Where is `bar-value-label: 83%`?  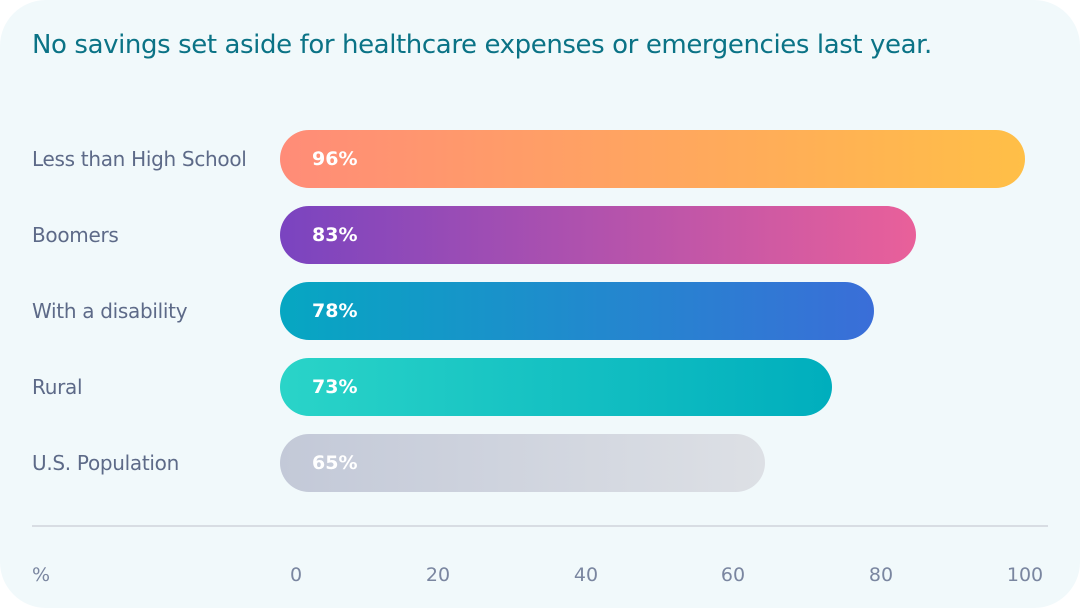
bar-value-label: 83% is located at coordinates (335, 235).